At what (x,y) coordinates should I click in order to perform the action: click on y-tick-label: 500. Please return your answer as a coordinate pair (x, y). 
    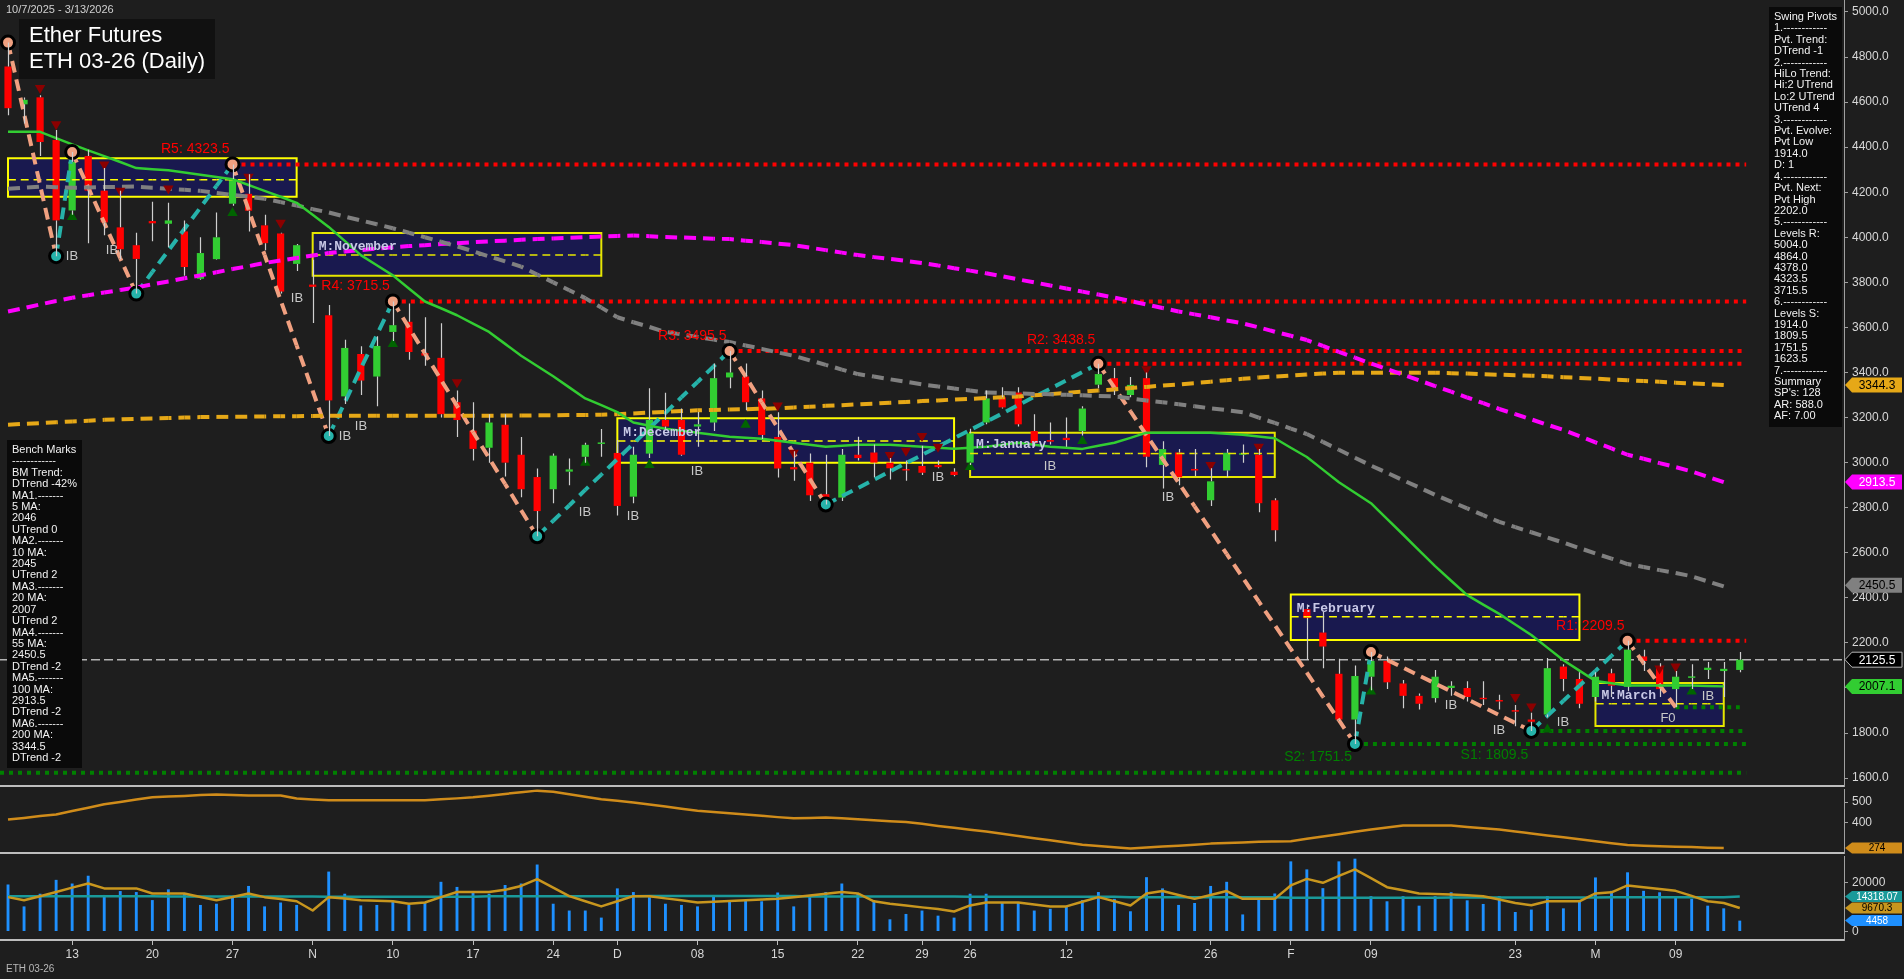
    Looking at the image, I should click on (1862, 801).